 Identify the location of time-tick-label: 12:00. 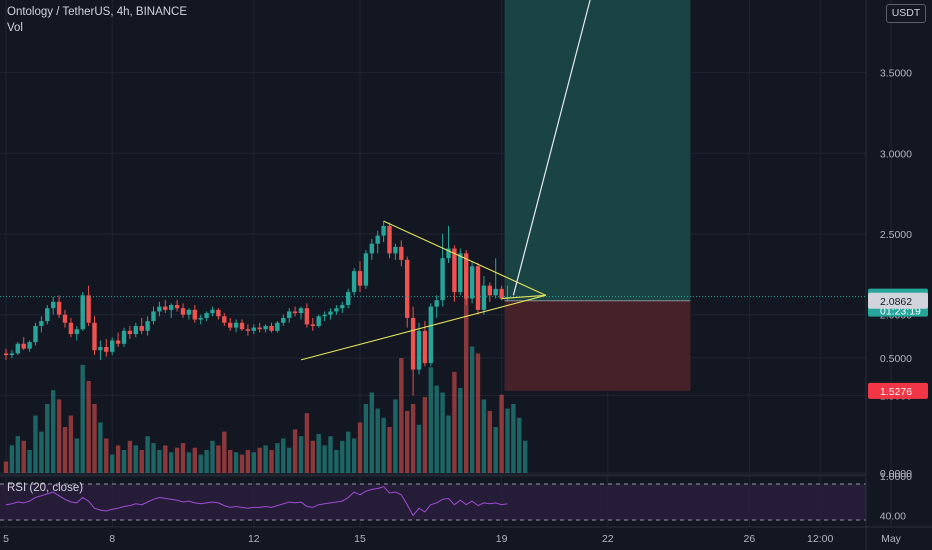
(820, 539).